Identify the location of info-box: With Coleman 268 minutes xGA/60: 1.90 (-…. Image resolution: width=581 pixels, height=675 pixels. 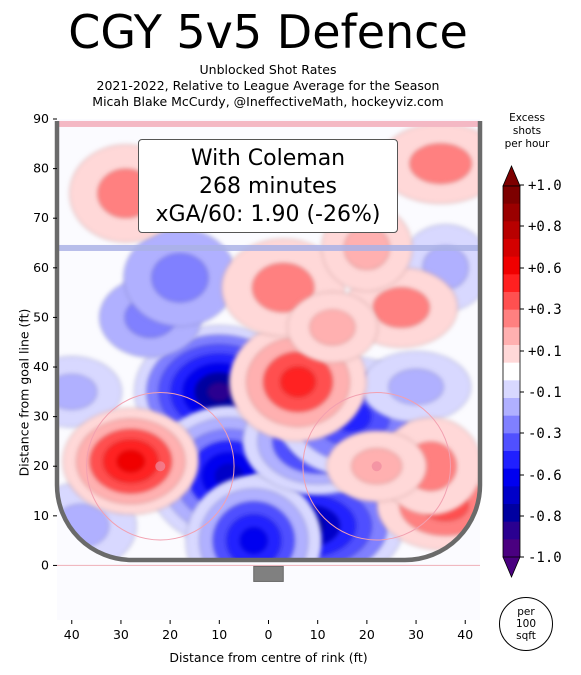
(268, 186).